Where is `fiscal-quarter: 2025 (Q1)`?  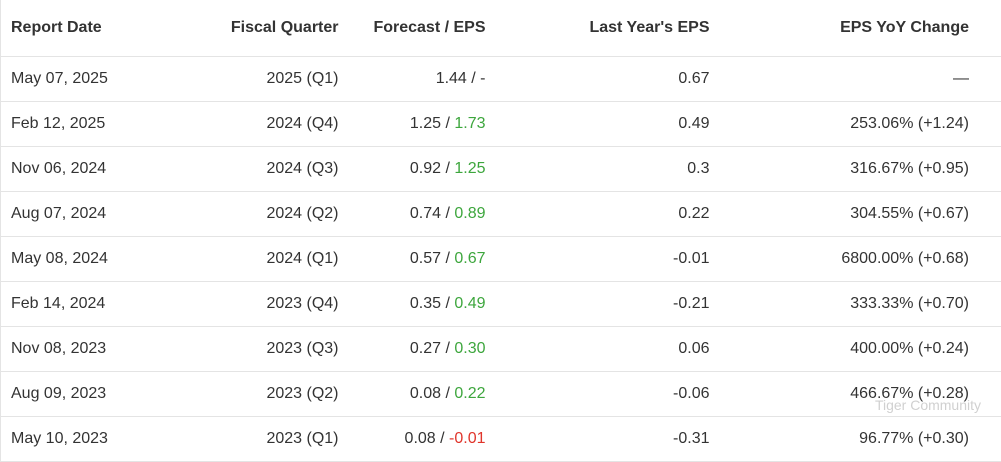
fiscal-quarter: 2025 (Q1) is located at coordinates (275, 79).